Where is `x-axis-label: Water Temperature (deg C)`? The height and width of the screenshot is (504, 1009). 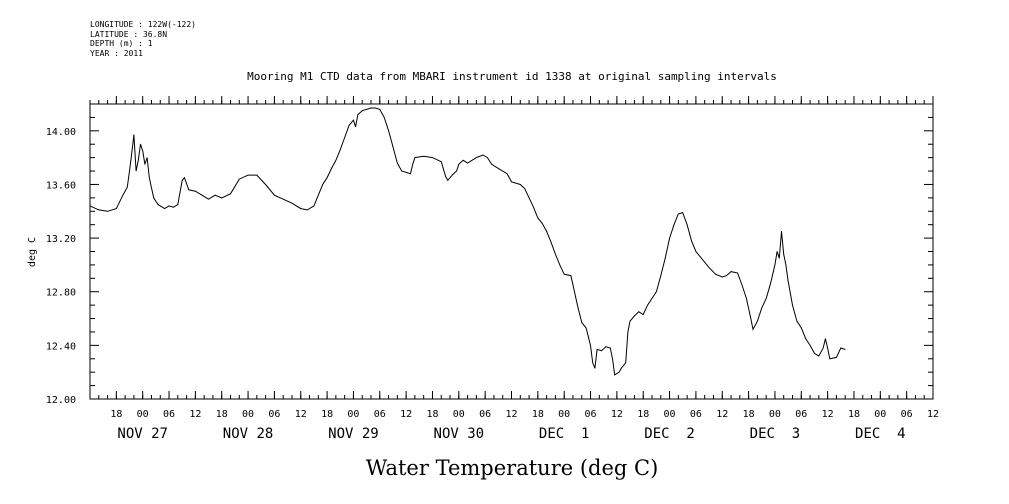
x-axis-label: Water Temperature (deg C) is located at coordinates (512, 468).